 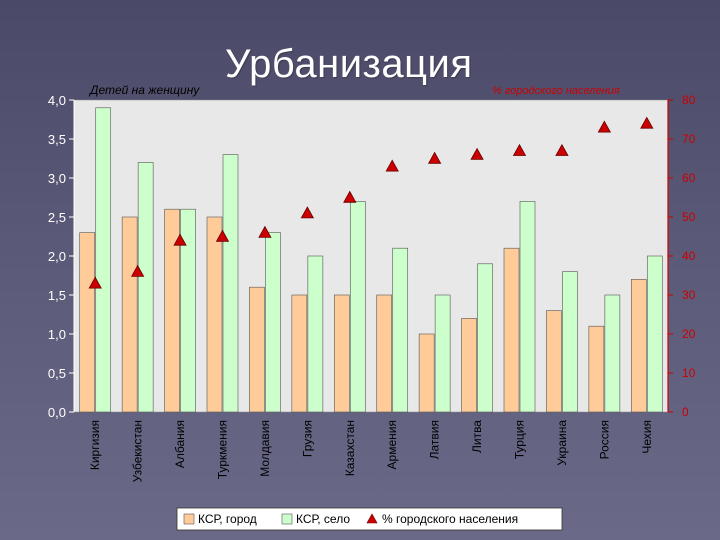 What do you see at coordinates (189, 519) in the screenshot?
I see `legend-swatch-city` at bounding box center [189, 519].